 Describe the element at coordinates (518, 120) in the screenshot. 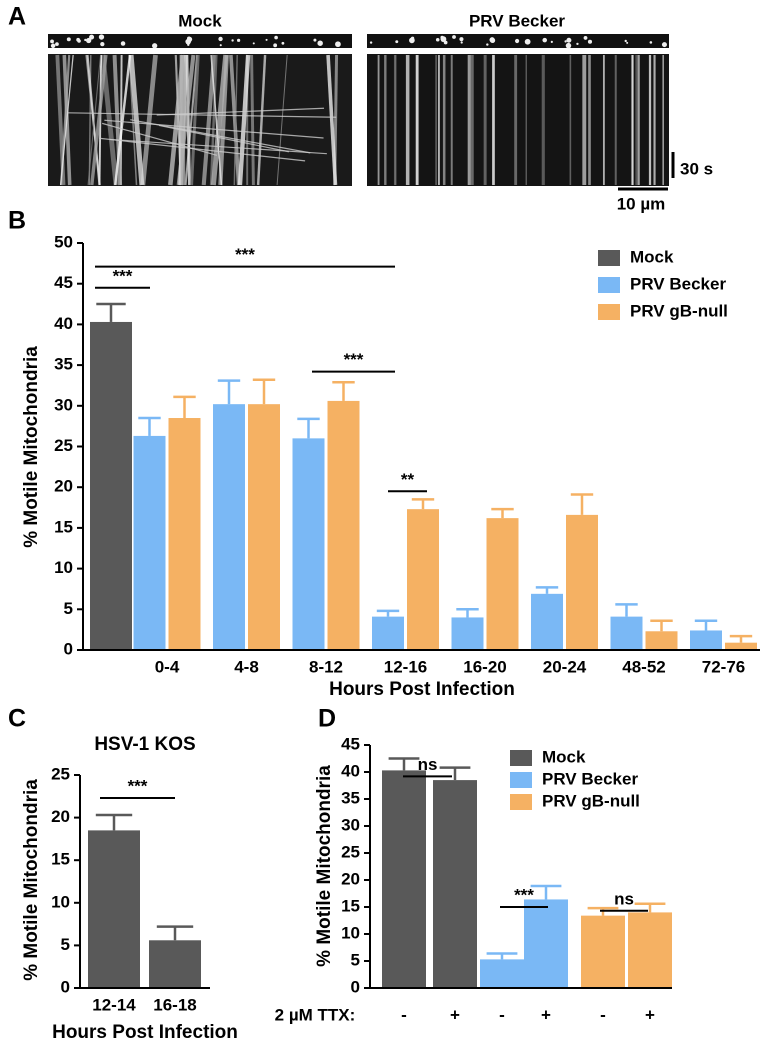

I see `kymograph` at that location.